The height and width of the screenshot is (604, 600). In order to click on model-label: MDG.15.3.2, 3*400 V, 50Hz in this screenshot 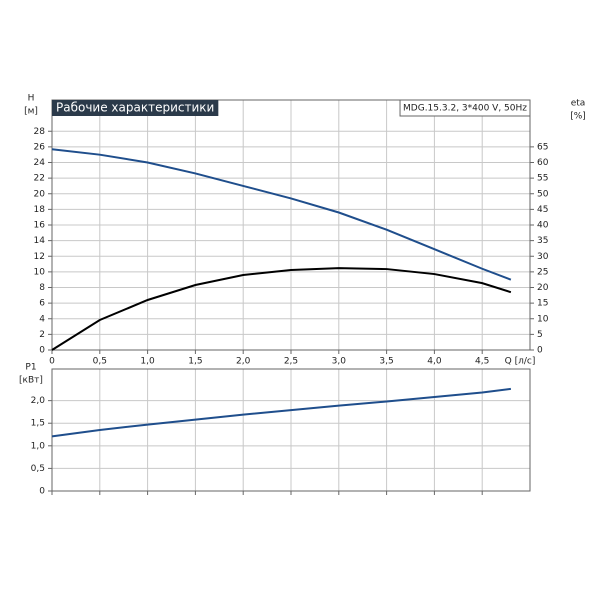, I will do `click(465, 109)`.